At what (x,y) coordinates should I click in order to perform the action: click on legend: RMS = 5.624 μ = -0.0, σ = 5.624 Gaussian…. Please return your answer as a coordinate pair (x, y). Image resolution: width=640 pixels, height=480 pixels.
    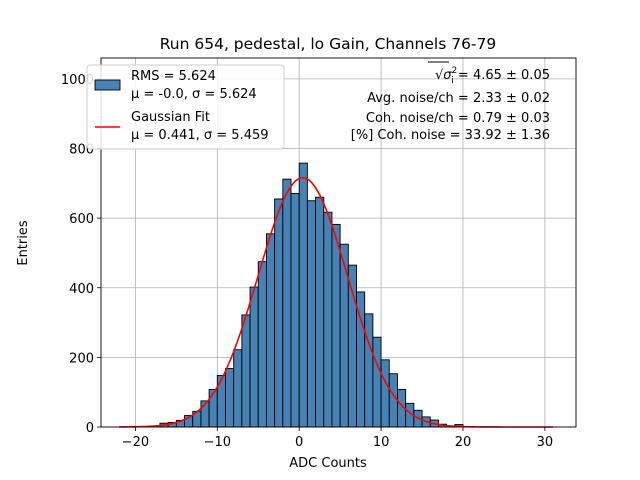
    Looking at the image, I should click on (185, 107).